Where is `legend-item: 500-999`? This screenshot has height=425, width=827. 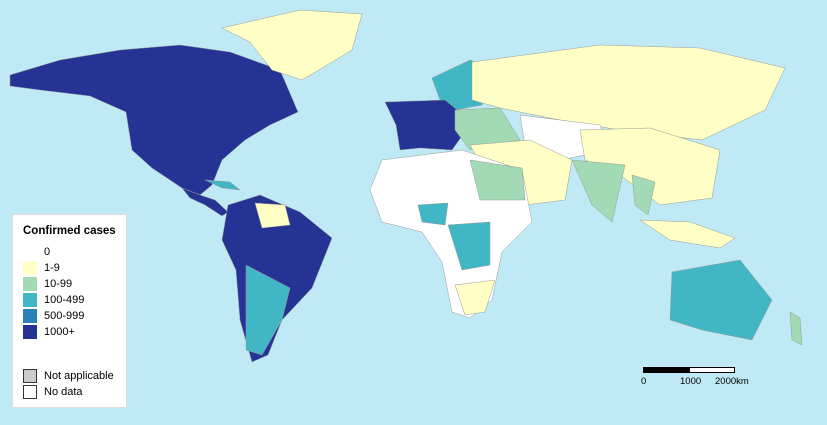 legend-item: 500-999 is located at coordinates (53, 316).